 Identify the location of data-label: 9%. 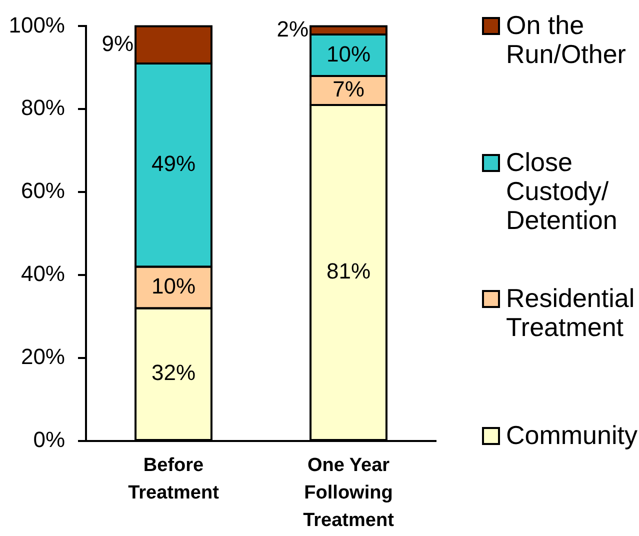
(118, 43).